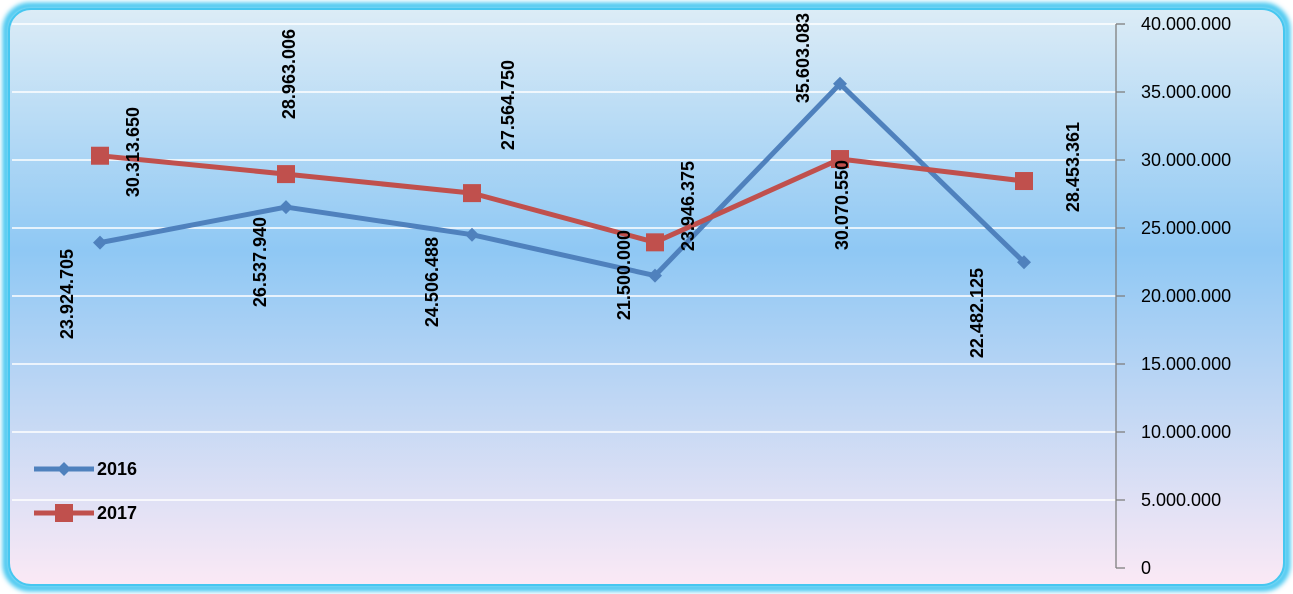 The width and height of the screenshot is (1293, 594). I want to click on data-label-2016: 22.482.125, so click(977, 313).